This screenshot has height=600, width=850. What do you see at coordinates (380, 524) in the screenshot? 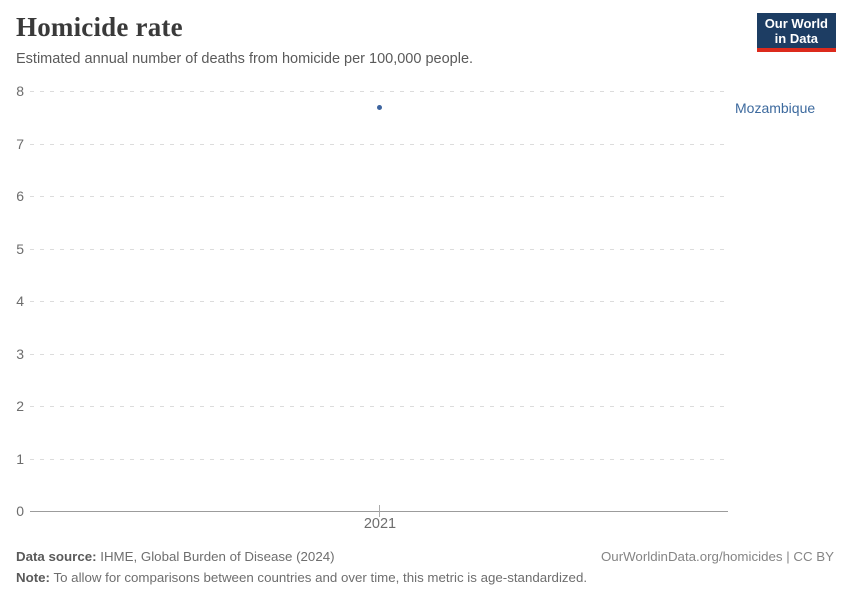
I see `x-tick-label: 2021` at bounding box center [380, 524].